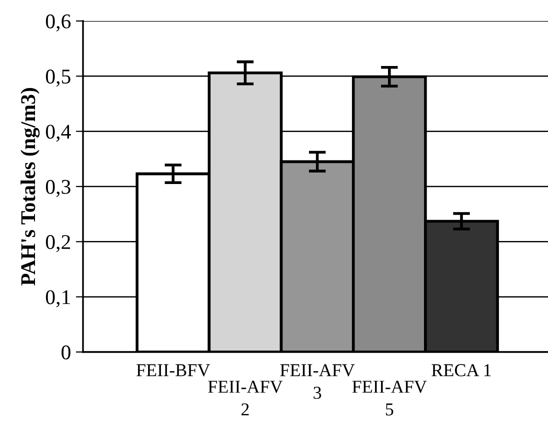 The image size is (548, 421). Describe the element at coordinates (58, 243) in the screenshot. I see `y-tick-label: 0,2` at that location.